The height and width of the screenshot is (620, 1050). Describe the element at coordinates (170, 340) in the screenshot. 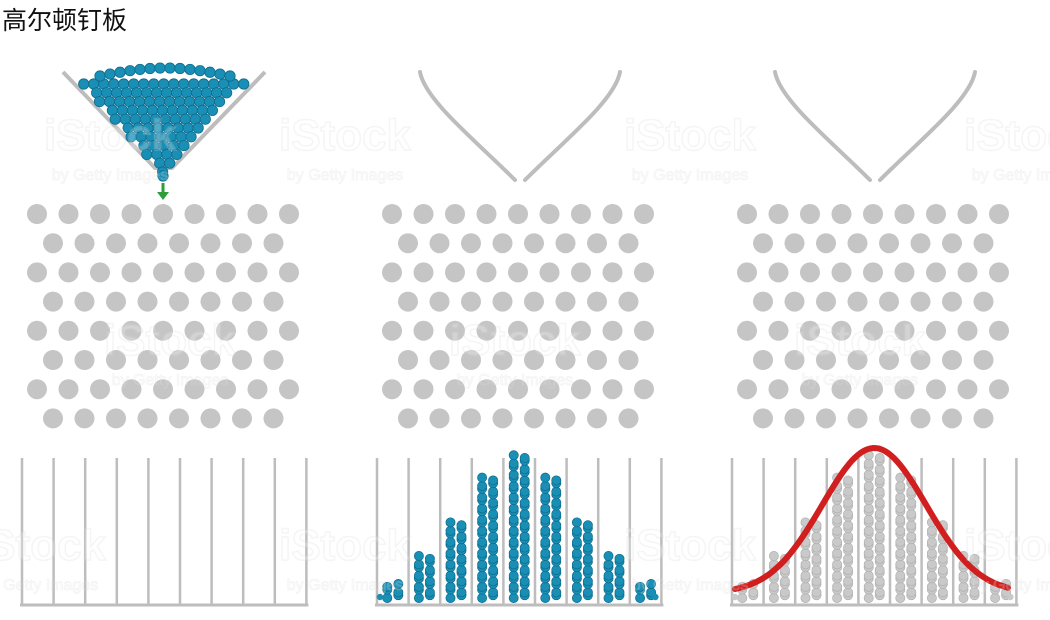

I see `watermark-logo: iStock` at that location.